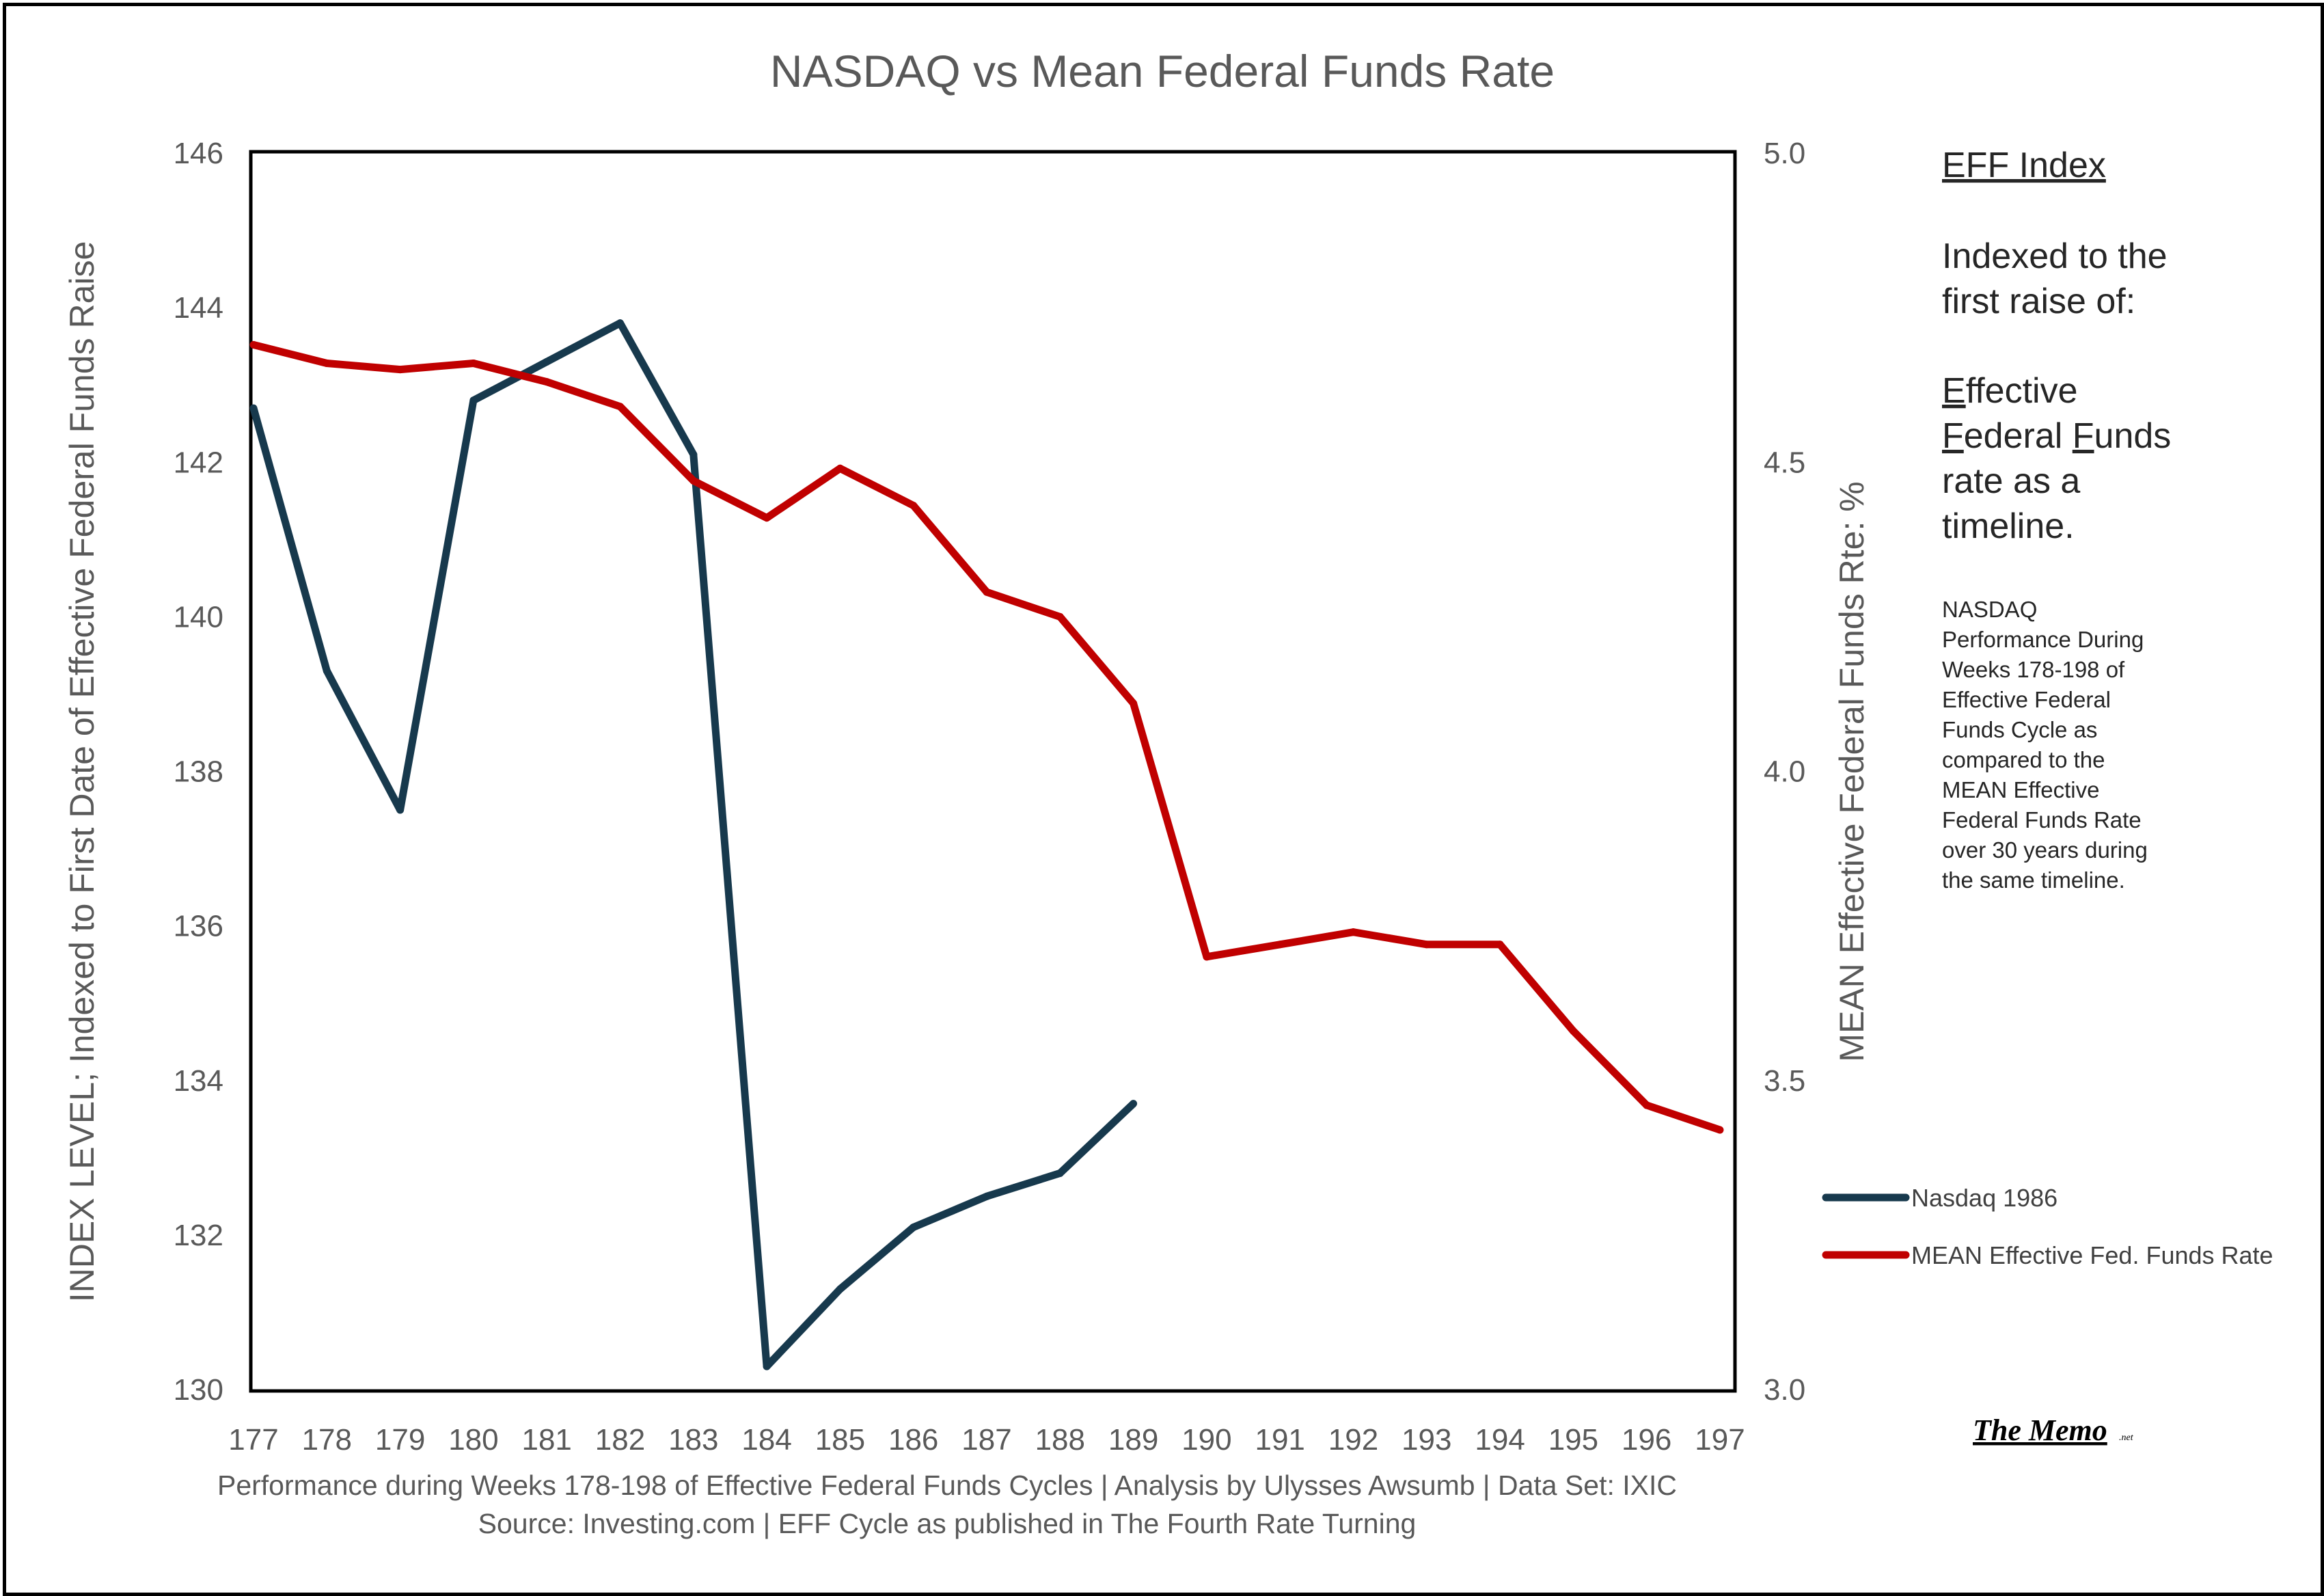 The width and height of the screenshot is (2324, 1596). What do you see at coordinates (198, 153) in the screenshot?
I see `left-tick-label: 146` at bounding box center [198, 153].